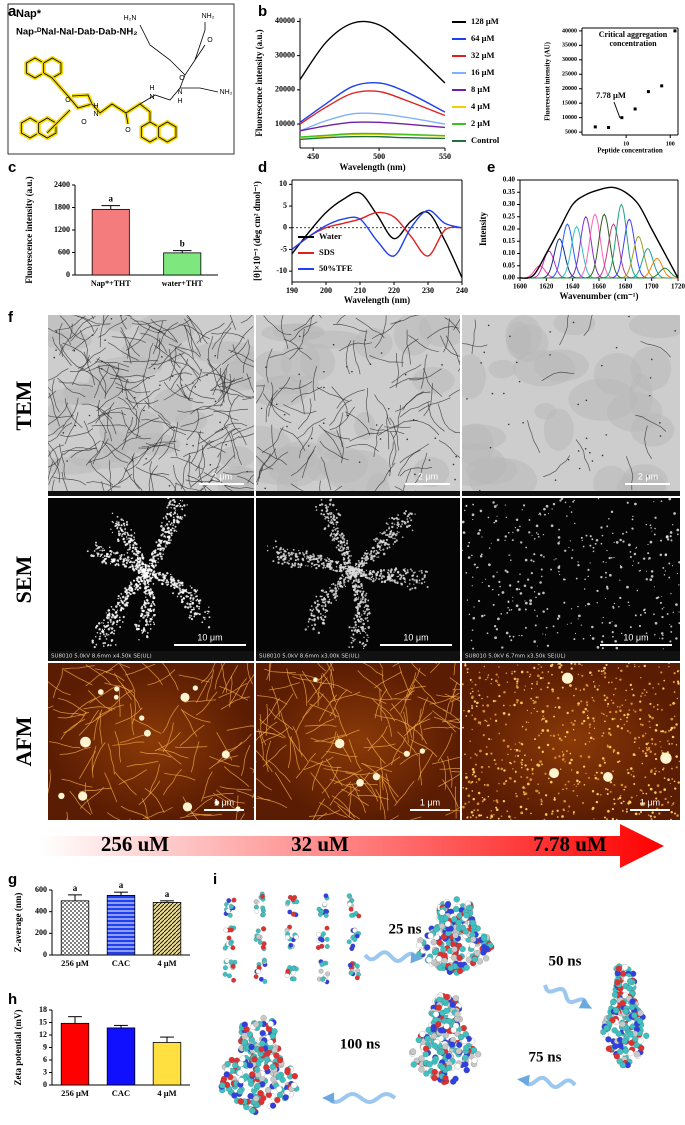  What do you see at coordinates (625, 287) in the screenshot?
I see `x-tick-label: 1680` at bounding box center [625, 287].